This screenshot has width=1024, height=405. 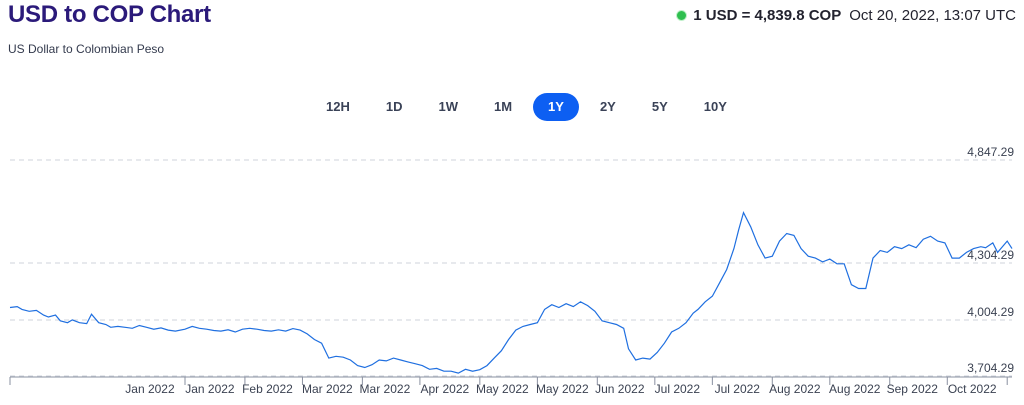 I want to click on range-tab-2y: 2Y, so click(x=607, y=106).